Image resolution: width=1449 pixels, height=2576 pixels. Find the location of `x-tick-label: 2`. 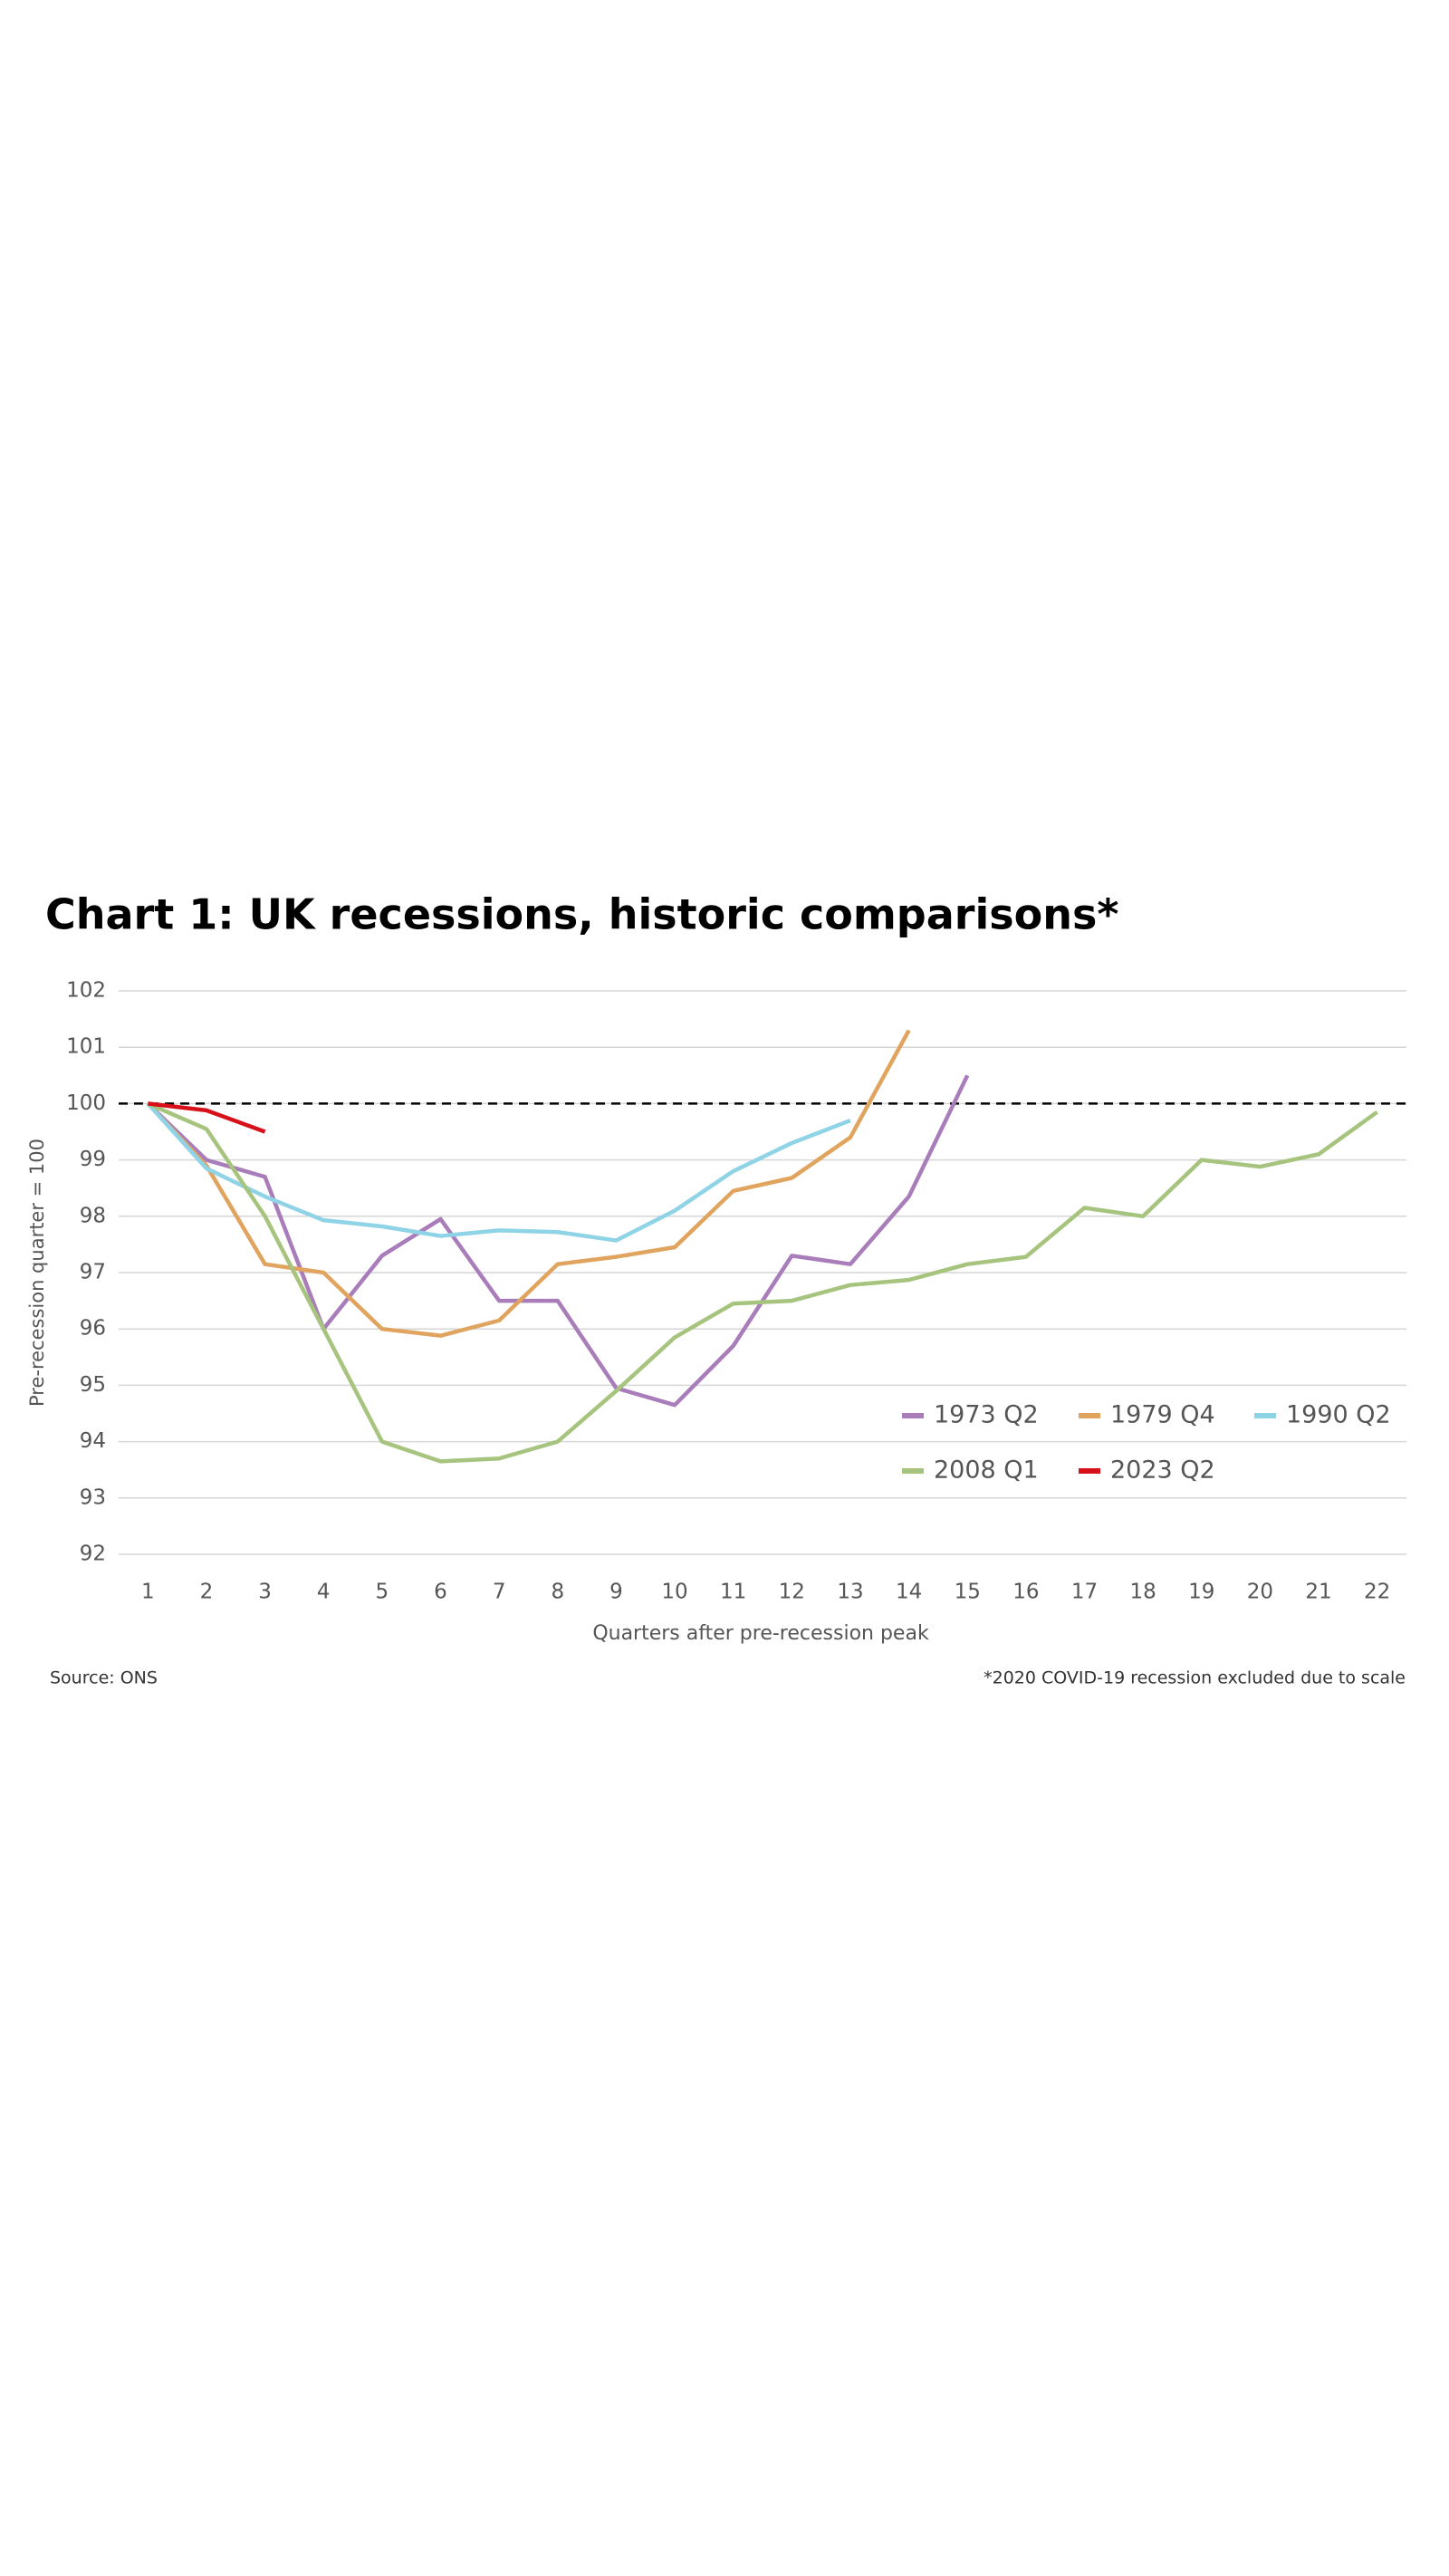

x-tick-label: 2 is located at coordinates (207, 1592).